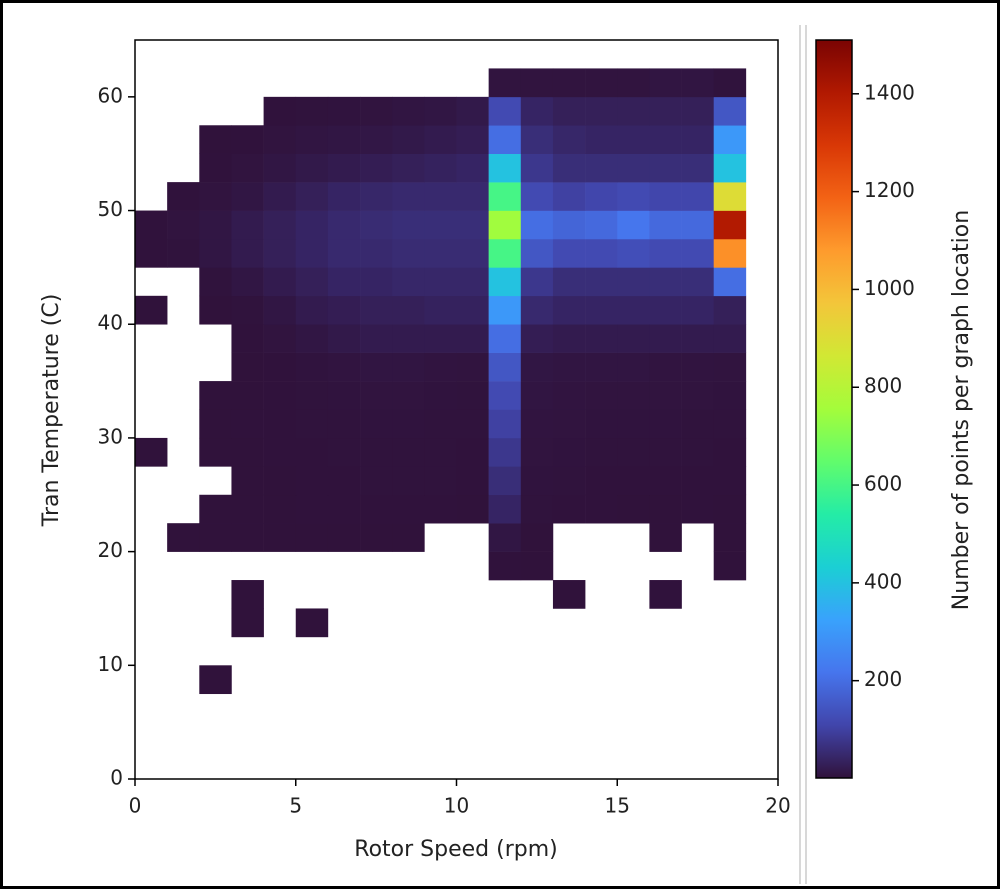 The height and width of the screenshot is (889, 1000). Describe the element at coordinates (116, 778) in the screenshot. I see `y-tick-label: 0` at that location.